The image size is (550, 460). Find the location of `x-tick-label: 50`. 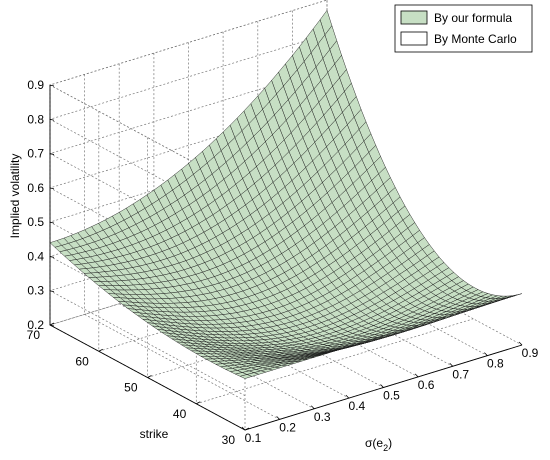

x-tick-label: 50 is located at coordinates (131, 388).